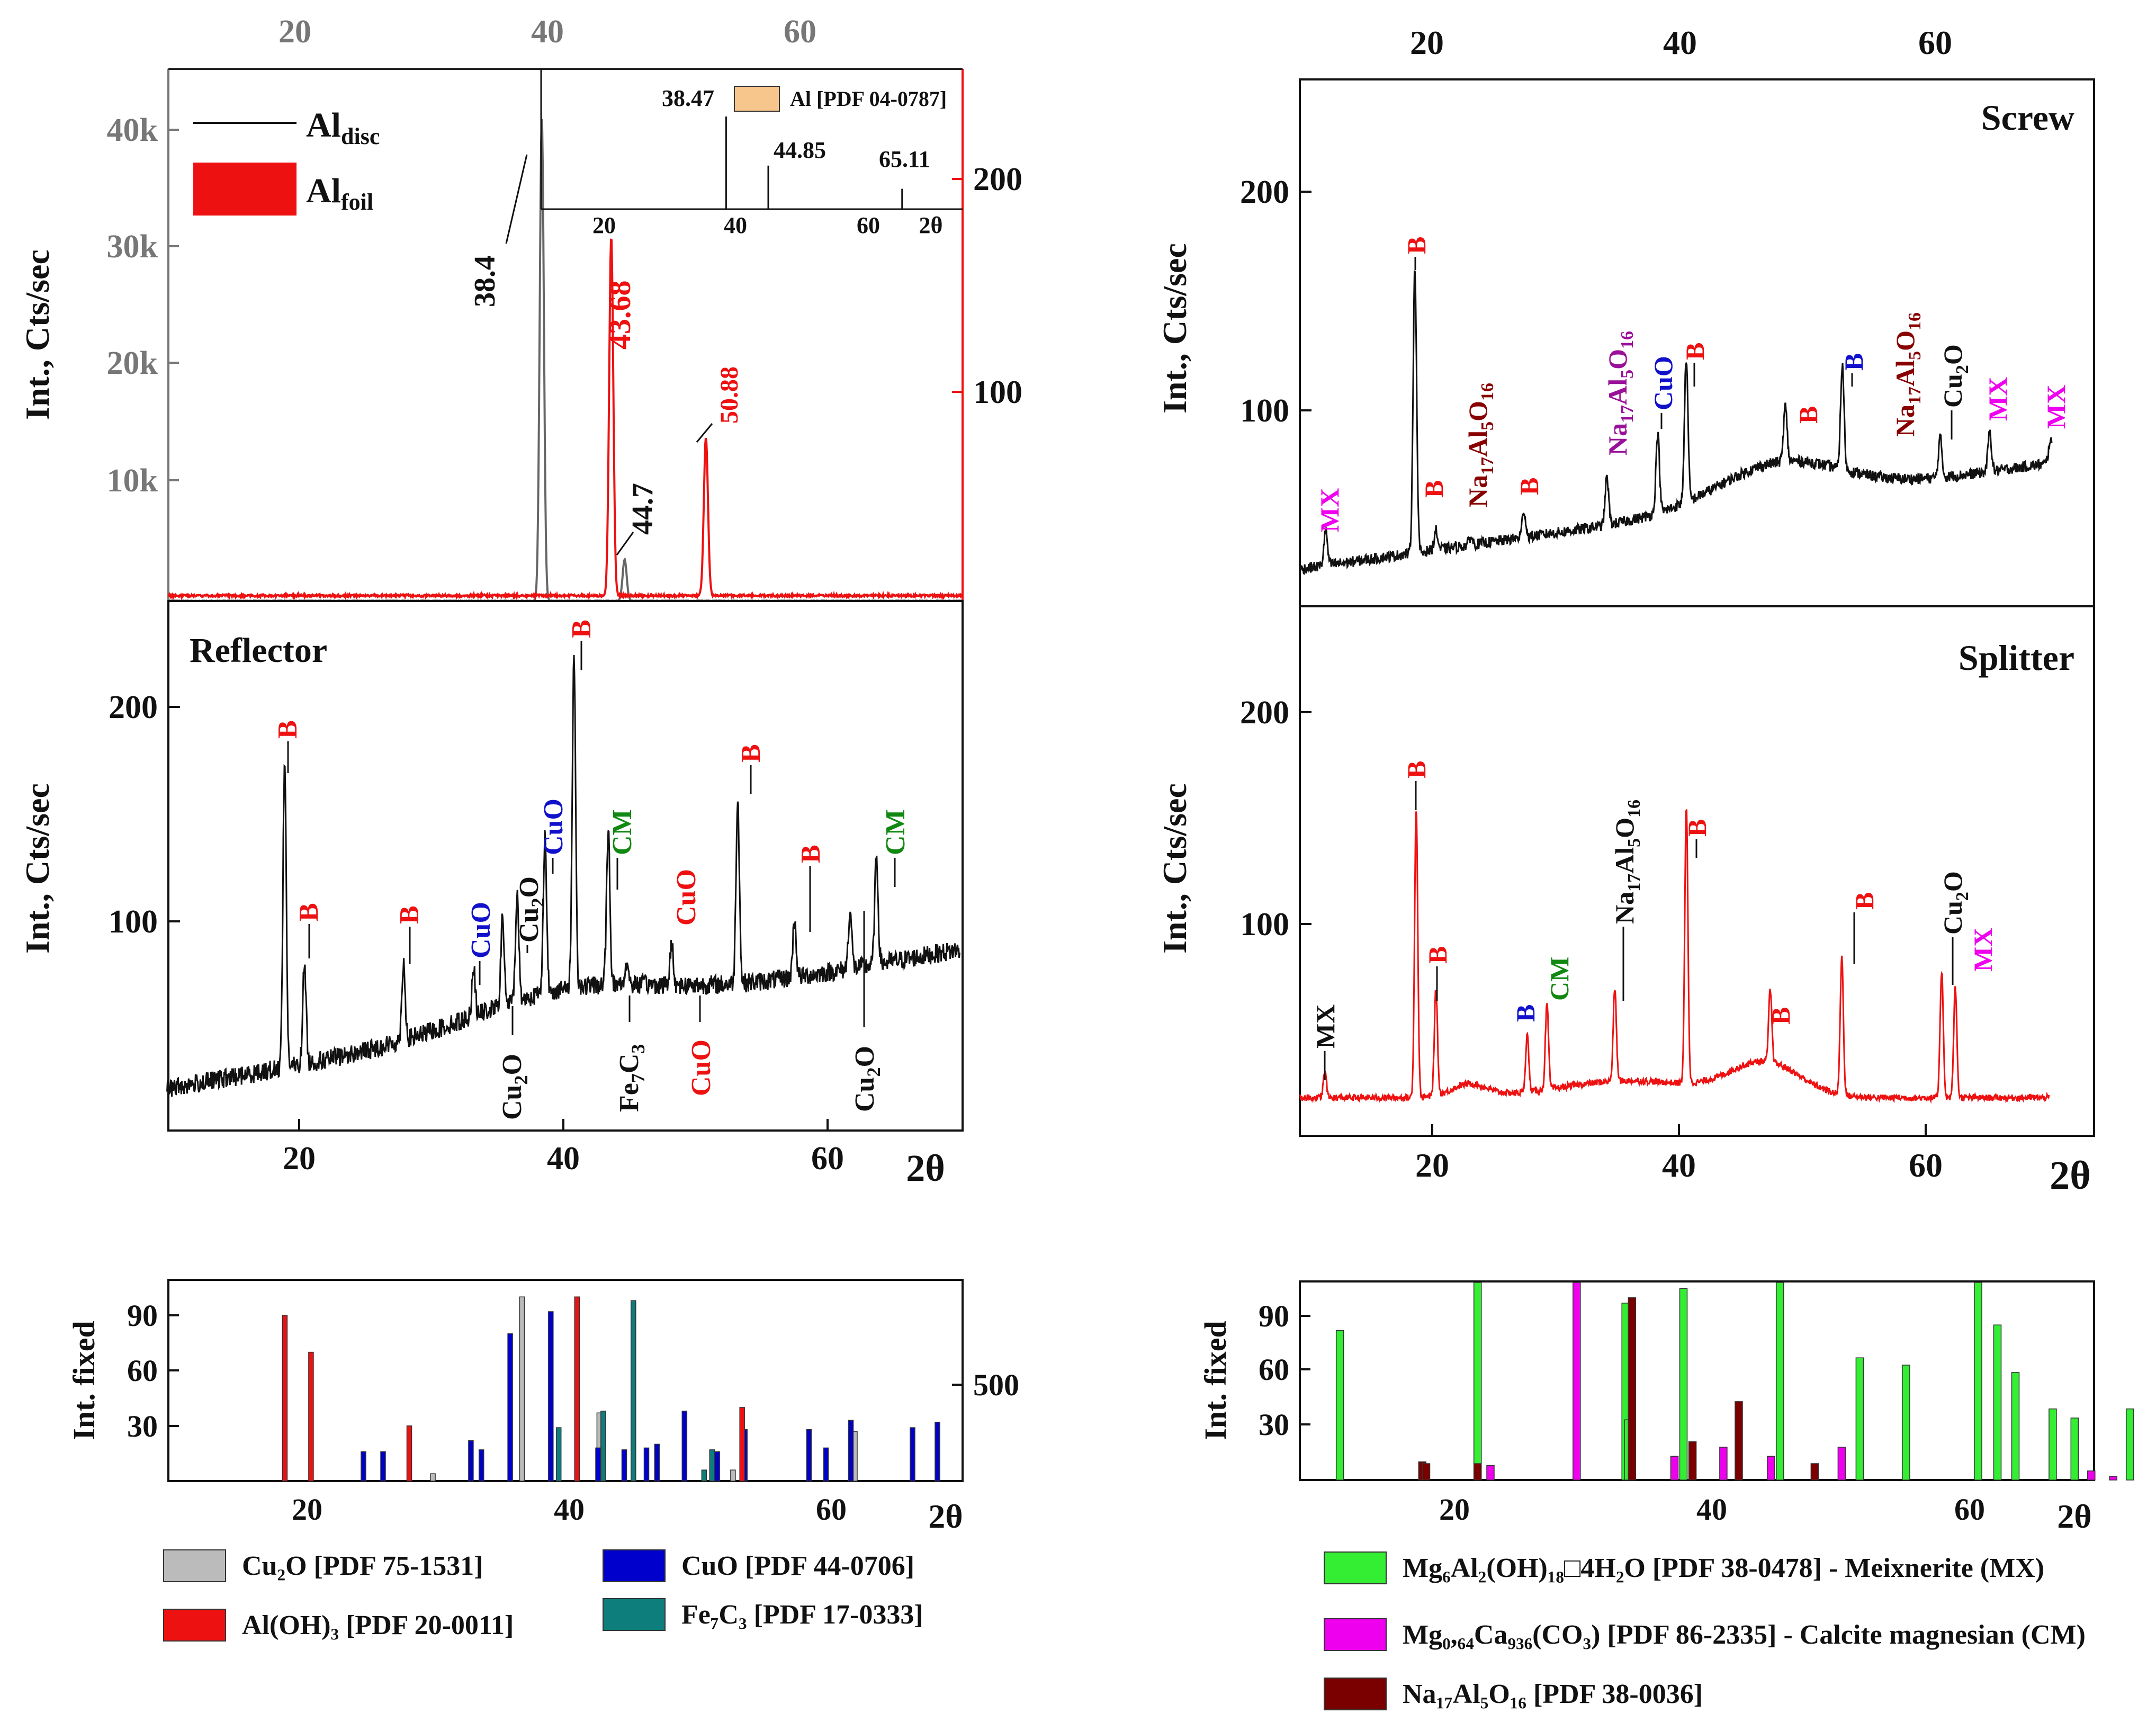 Image resolution: width=2156 pixels, height=1722 pixels. I want to click on reflector-label-Fe7C3: Fe7C3, so click(631, 1078).